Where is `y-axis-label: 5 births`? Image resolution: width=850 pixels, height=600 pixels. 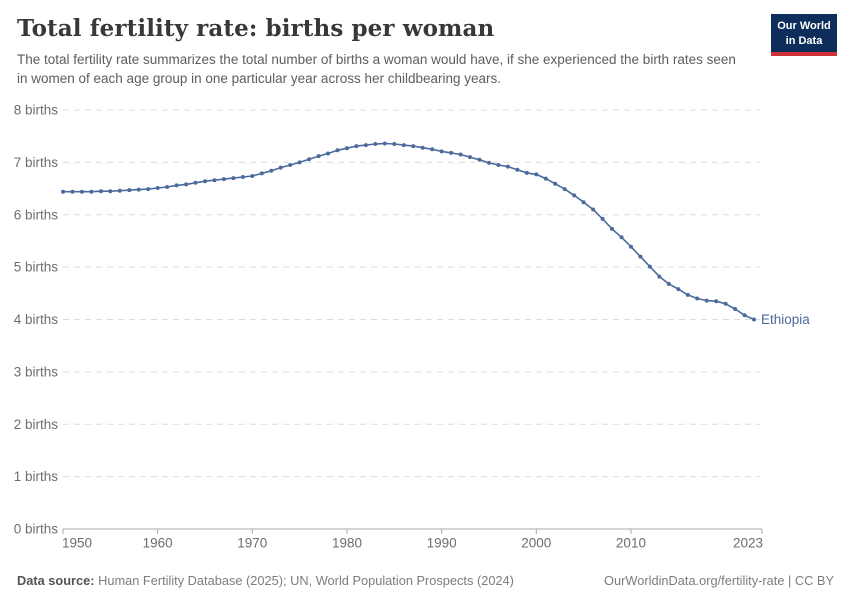 y-axis-label: 5 births is located at coordinates (36, 267).